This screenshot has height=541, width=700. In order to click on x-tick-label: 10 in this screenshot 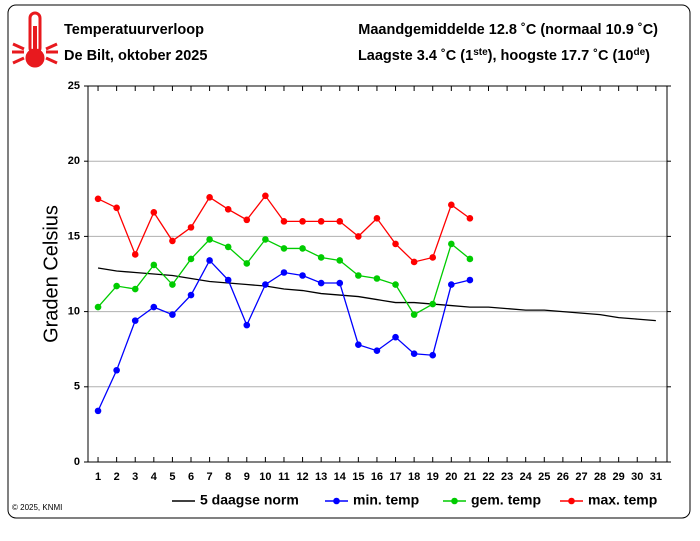, I will do `click(265, 477)`.